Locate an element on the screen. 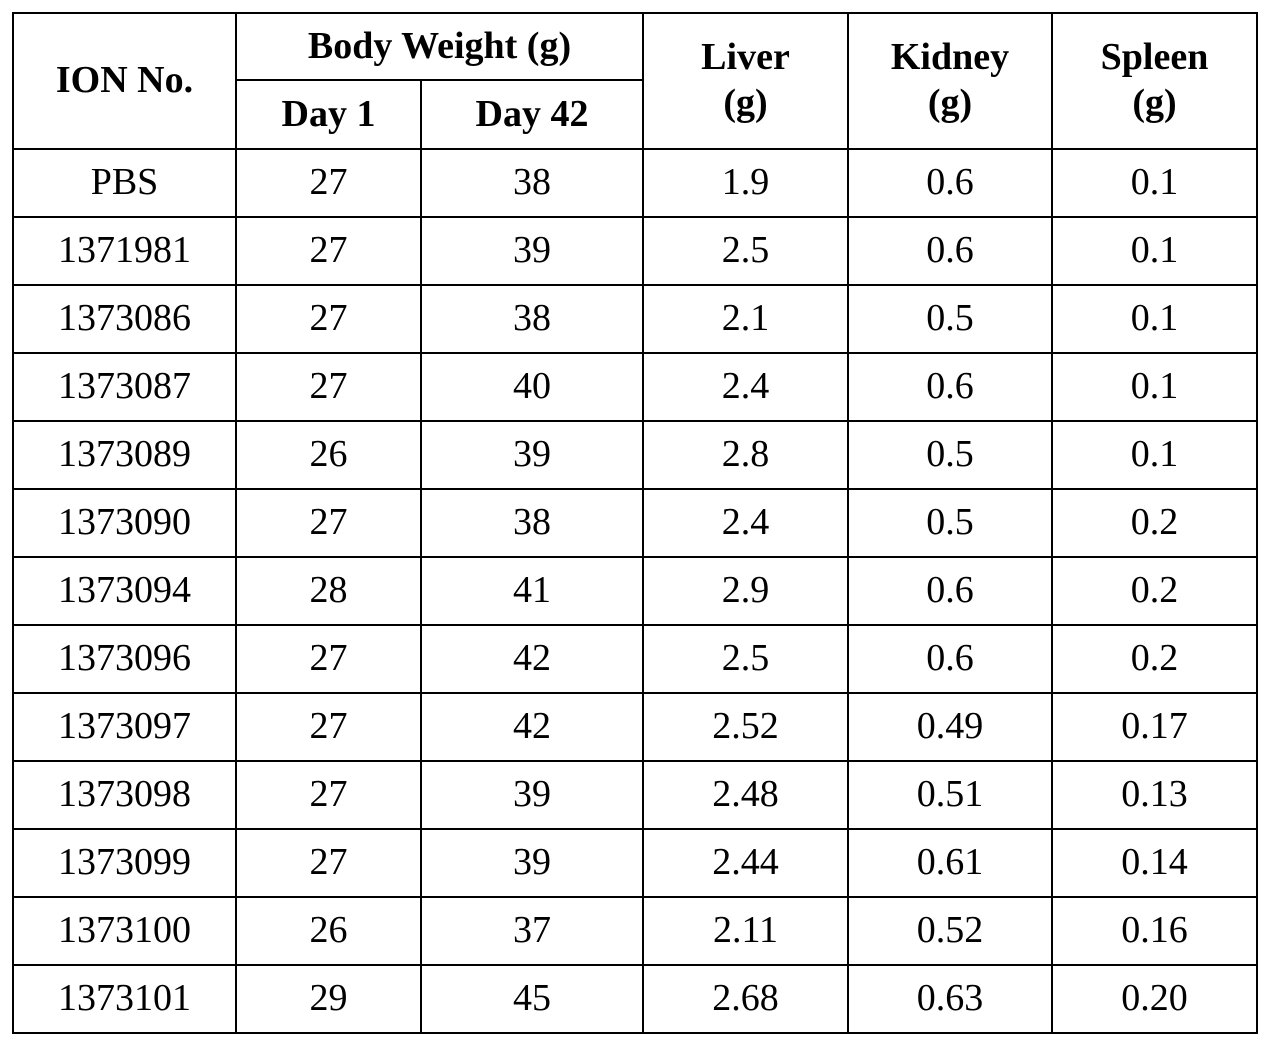 Image resolution: width=1268 pixels, height=1049 pixels. table-cell: 1373098 is located at coordinates (124, 795).